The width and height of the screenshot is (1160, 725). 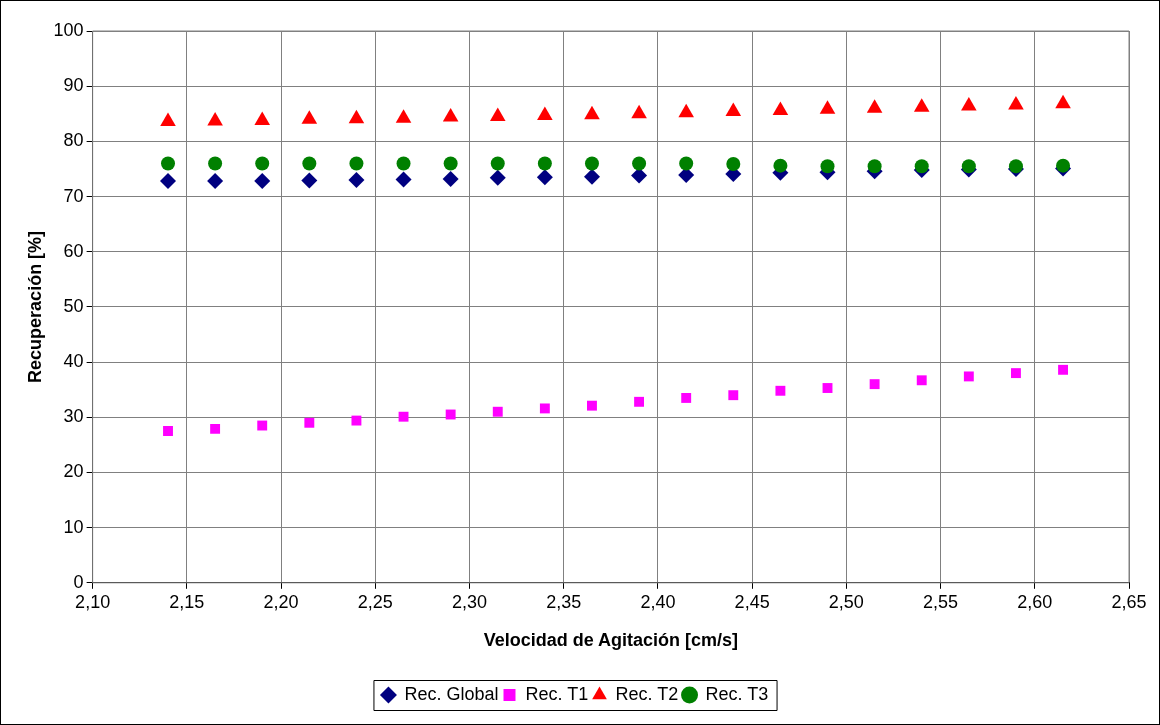 What do you see at coordinates (73, 85) in the screenshot?
I see `y-tick-label: 90` at bounding box center [73, 85].